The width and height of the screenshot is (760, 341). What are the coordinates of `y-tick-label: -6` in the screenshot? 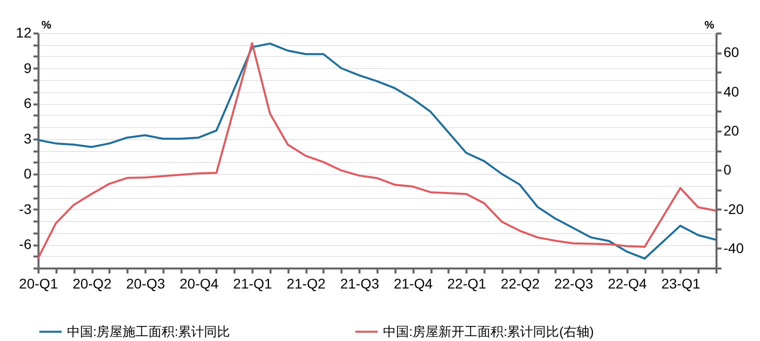 It's located at (25, 244).